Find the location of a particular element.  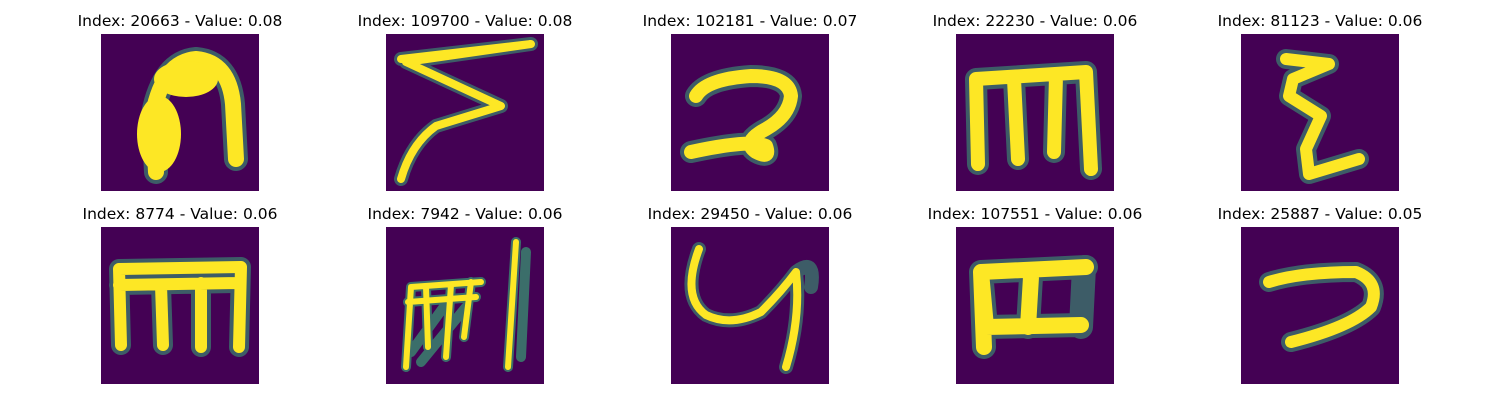

panel-title: Index: 25887 - Value: 0.05 is located at coordinates (1320, 214).